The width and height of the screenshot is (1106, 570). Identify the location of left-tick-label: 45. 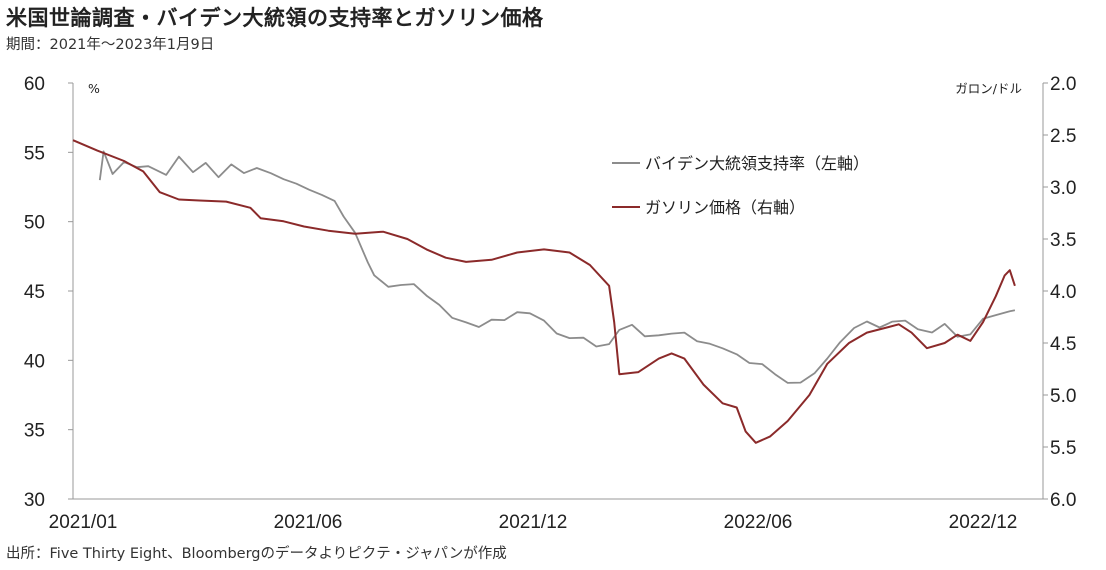
(34, 292).